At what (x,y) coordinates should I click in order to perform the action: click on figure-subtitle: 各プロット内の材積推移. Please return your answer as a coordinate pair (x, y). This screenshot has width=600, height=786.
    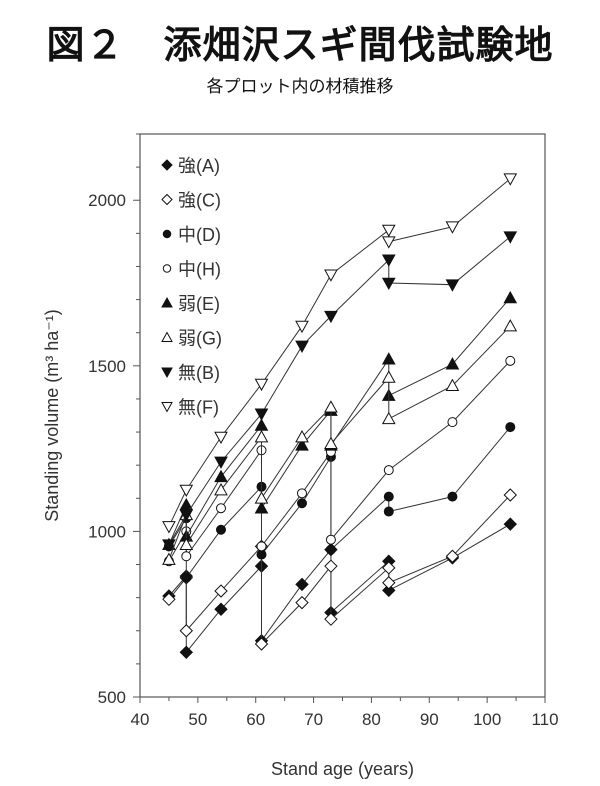
    Looking at the image, I should click on (300, 87).